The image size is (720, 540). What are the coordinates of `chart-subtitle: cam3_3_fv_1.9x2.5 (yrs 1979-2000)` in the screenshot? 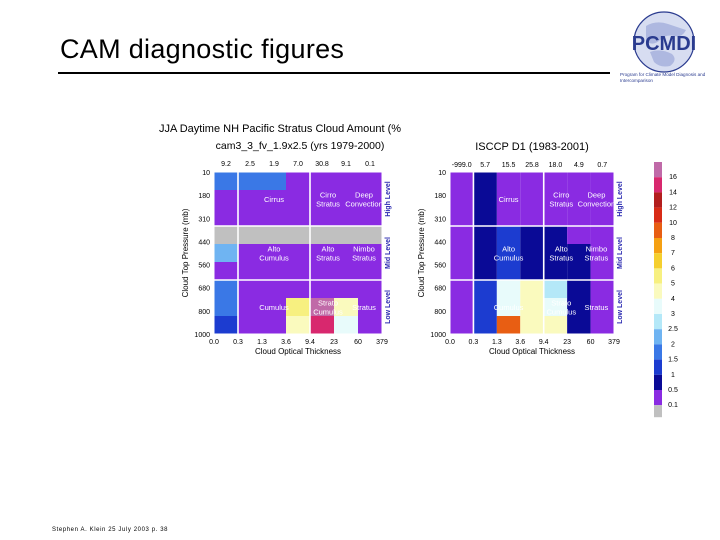 It's located at (300, 146).